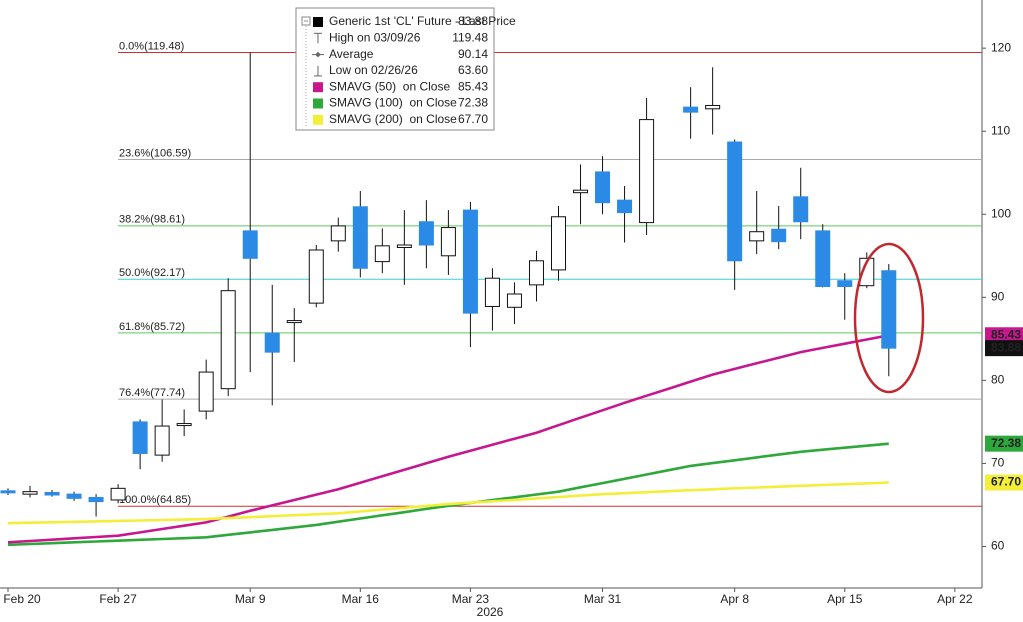  What do you see at coordinates (118, 599) in the screenshot?
I see `x-tick-label: Feb 27` at bounding box center [118, 599].